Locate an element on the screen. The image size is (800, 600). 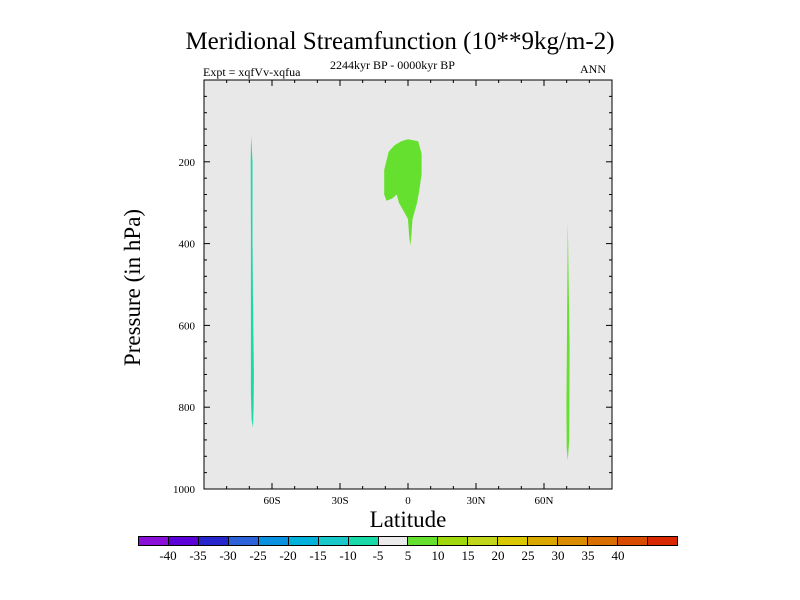
colorbar-label: 40 is located at coordinates (618, 555).